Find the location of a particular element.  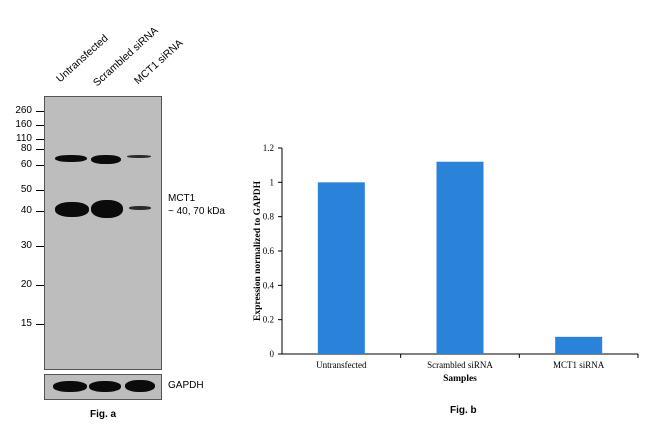

y-tick-label-6: 1.2 is located at coordinates (268, 148).